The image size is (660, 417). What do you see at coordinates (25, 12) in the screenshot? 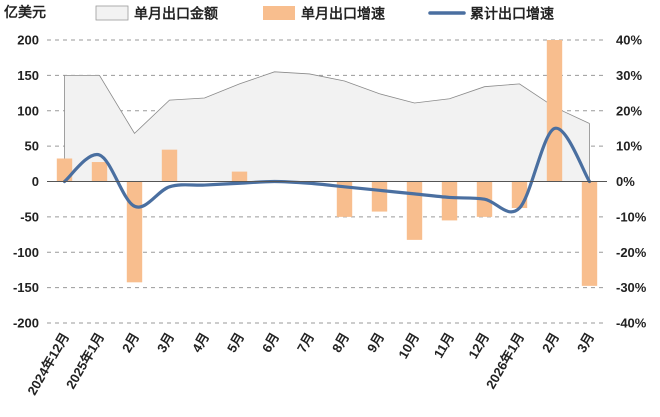
I see `unit-label: 亿美元` at bounding box center [25, 12].